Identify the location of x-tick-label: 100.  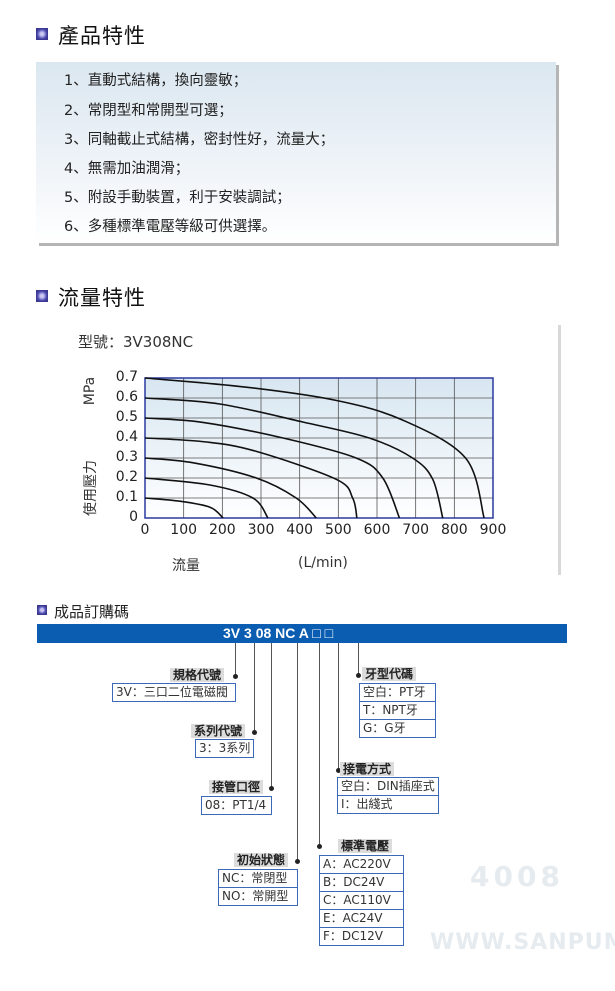
(184, 530).